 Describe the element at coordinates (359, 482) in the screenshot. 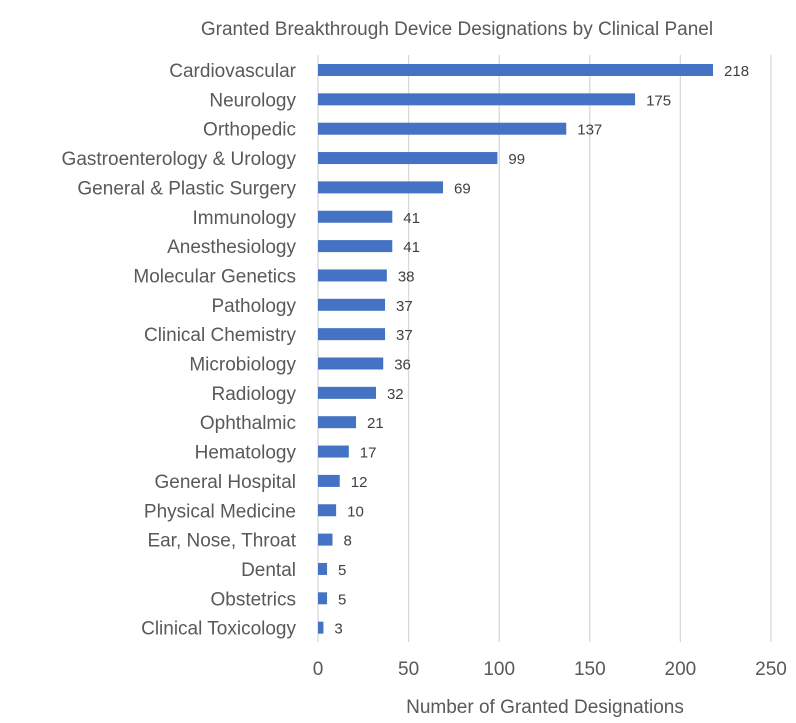

I see `data-label: 12` at that location.